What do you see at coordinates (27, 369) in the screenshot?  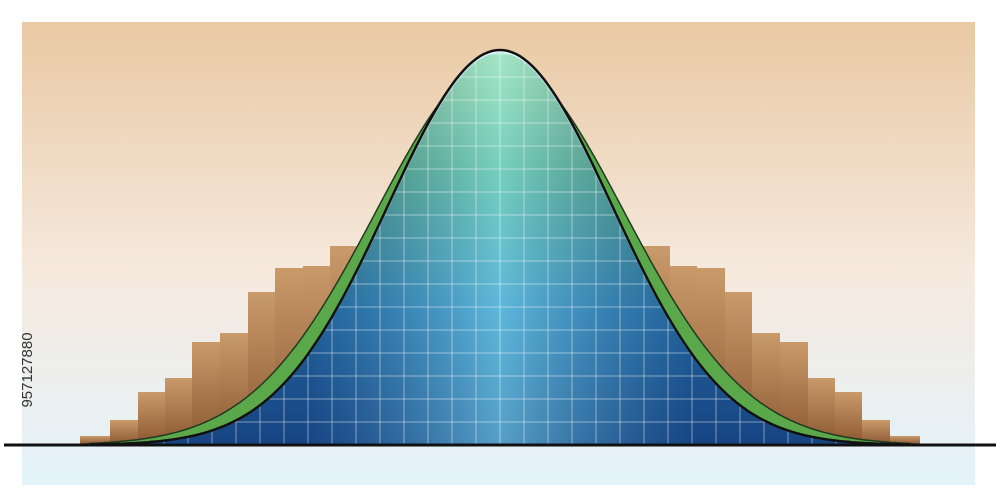 I see `watermark-id: 957127880` at bounding box center [27, 369].